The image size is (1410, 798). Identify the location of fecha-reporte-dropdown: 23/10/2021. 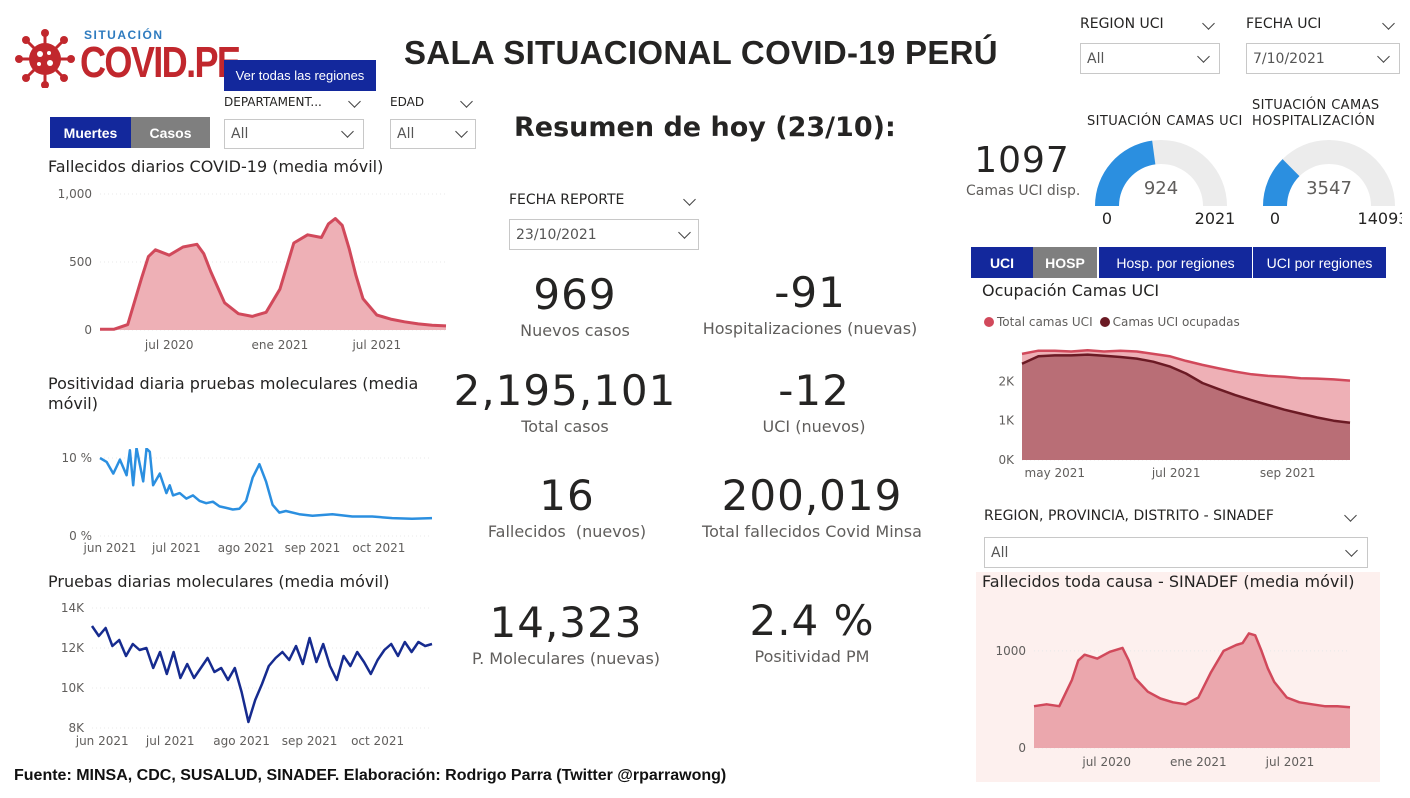
(604, 234).